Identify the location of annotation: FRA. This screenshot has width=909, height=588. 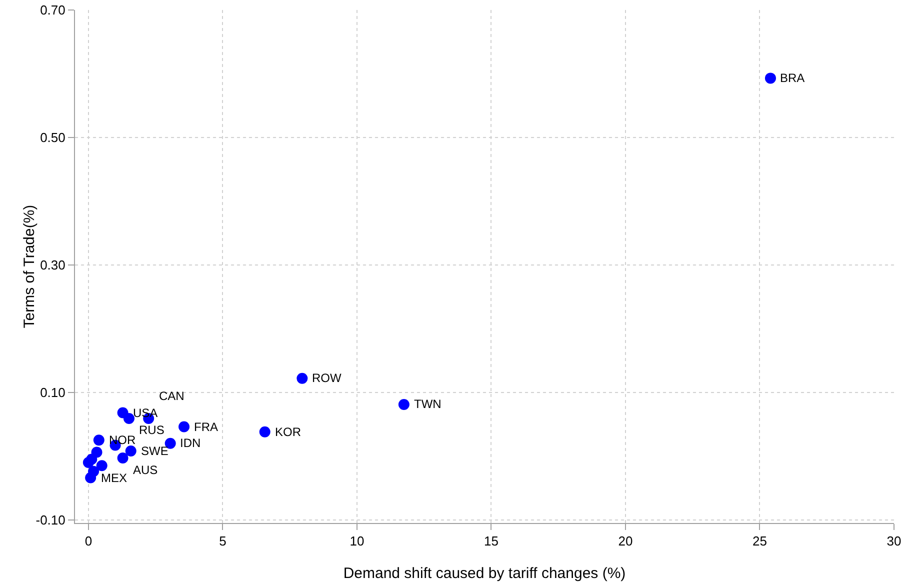
(206, 427).